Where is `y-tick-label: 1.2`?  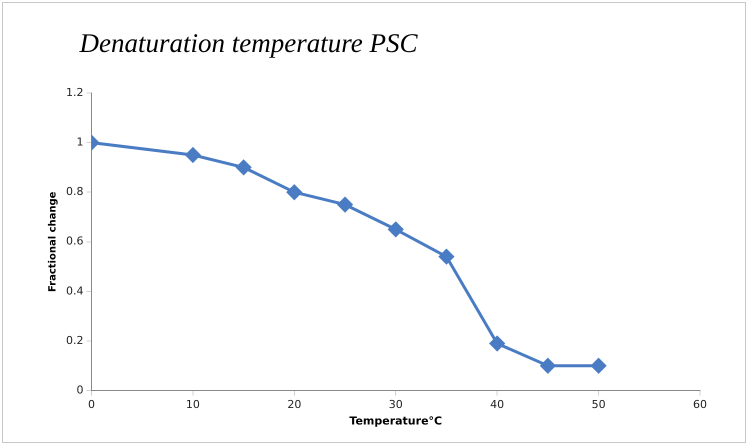
y-tick-label: 1.2 is located at coordinates (75, 92).